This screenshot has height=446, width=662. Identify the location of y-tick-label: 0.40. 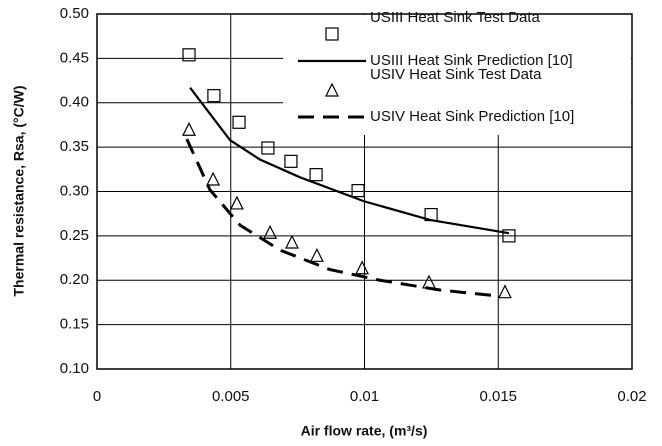
(74, 102).